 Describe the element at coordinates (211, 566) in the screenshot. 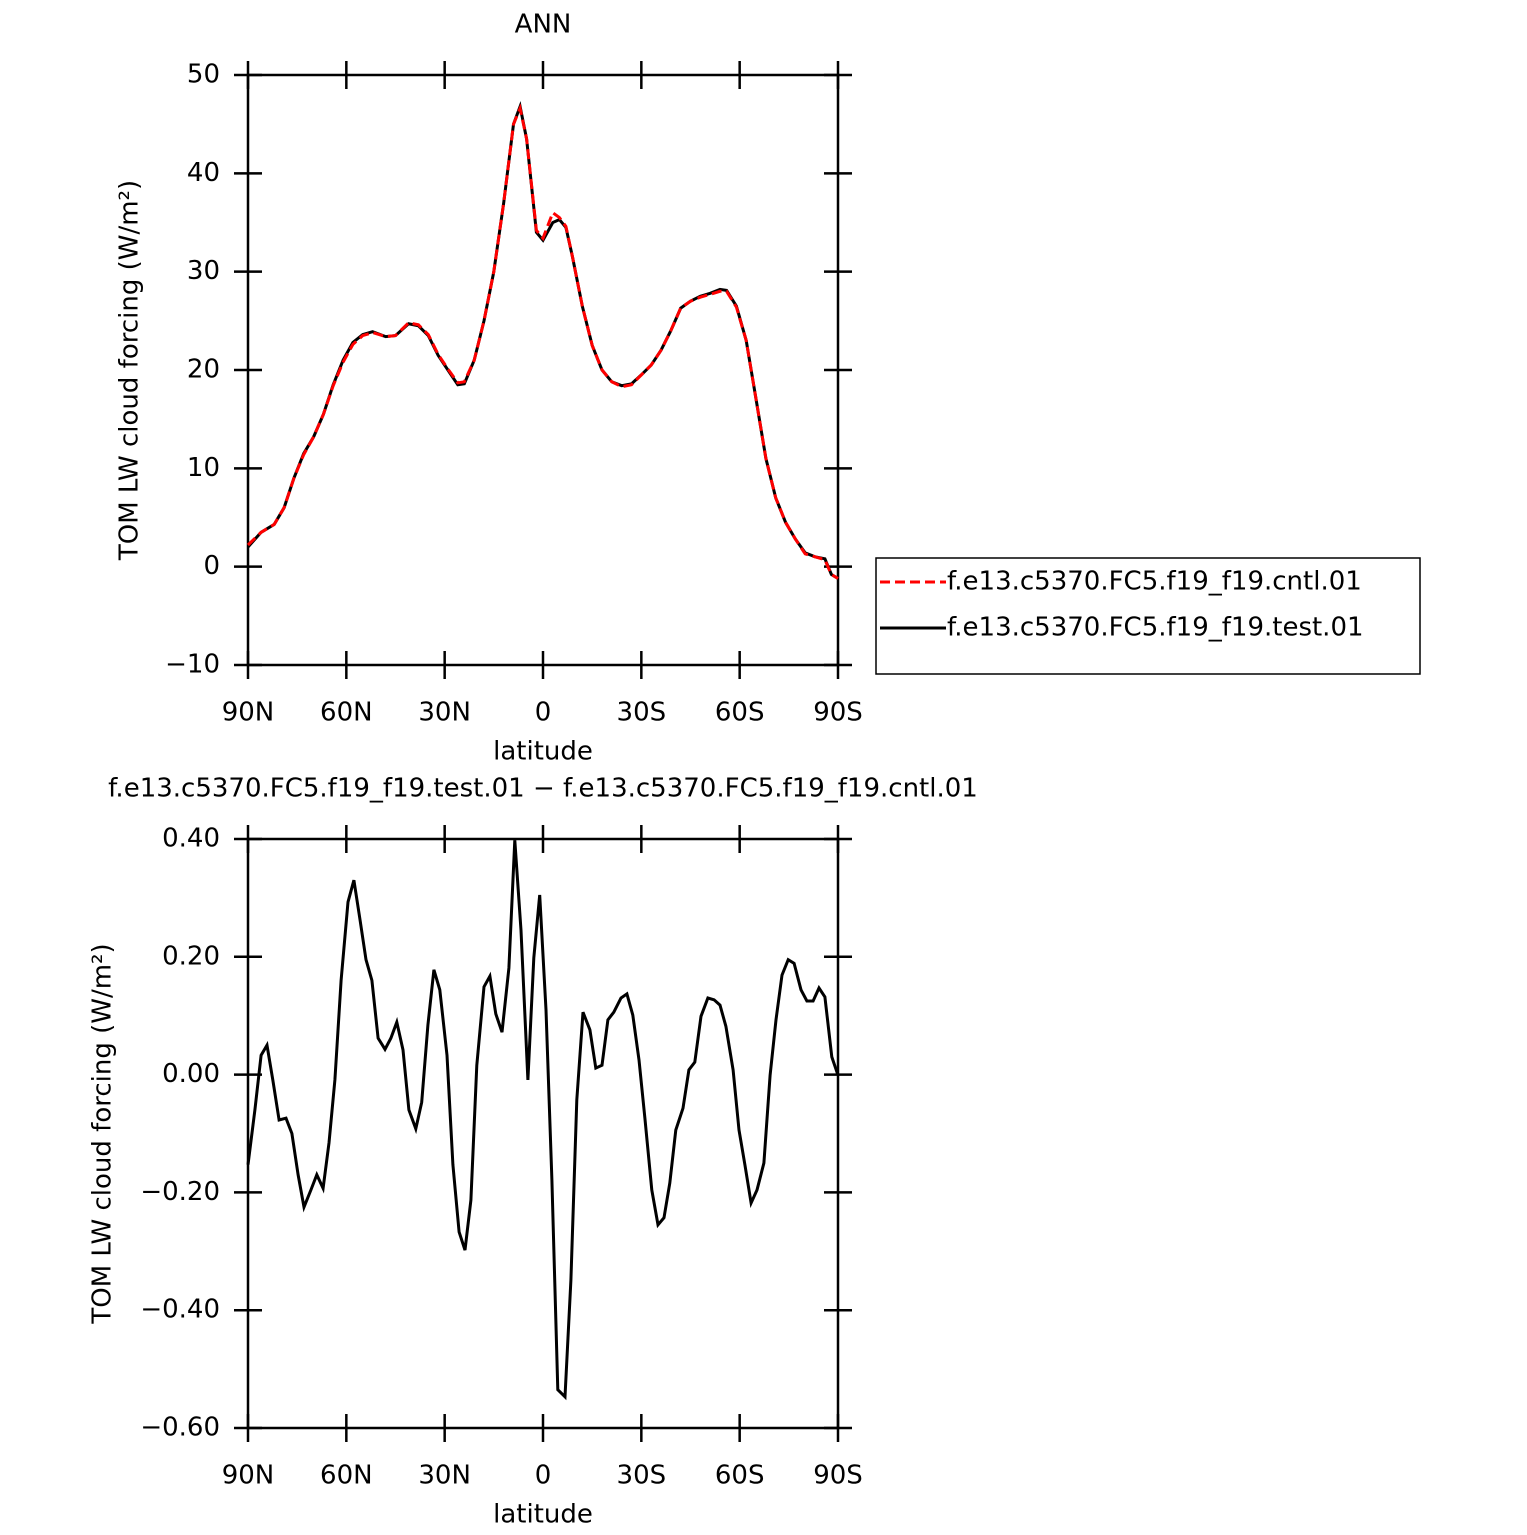

I see `y-tick-label: 0` at that location.